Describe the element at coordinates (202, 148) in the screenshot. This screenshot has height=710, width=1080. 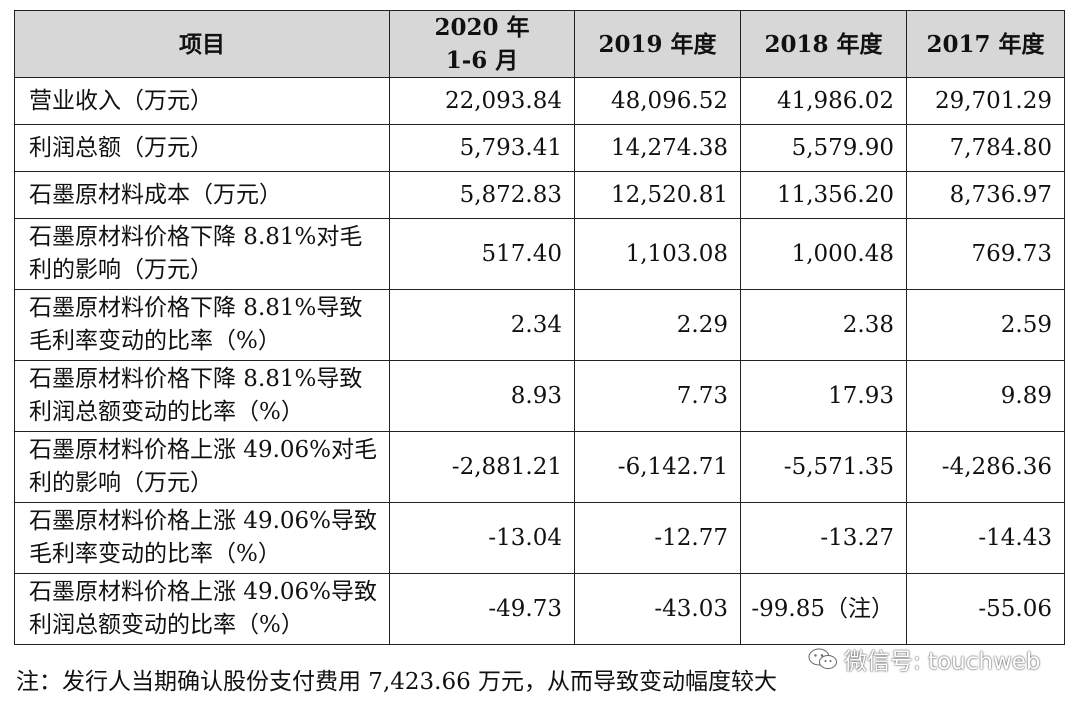
I see `row-label: 利润总额（万元）` at that location.